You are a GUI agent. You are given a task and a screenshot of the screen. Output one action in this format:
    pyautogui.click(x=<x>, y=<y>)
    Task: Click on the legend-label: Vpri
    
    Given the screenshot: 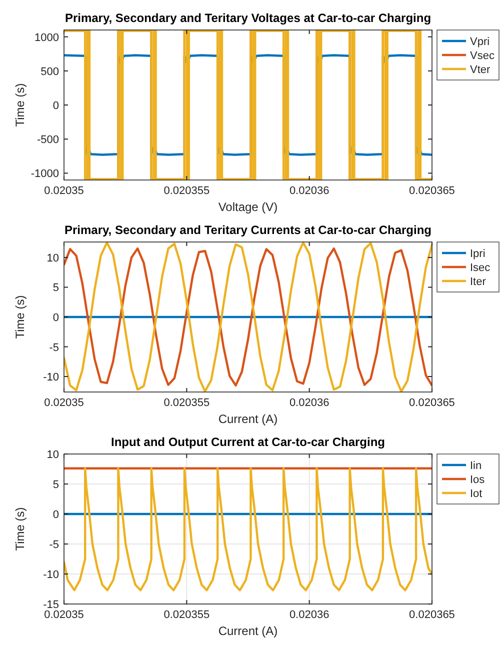 What is the action you would take?
    pyautogui.click(x=480, y=42)
    